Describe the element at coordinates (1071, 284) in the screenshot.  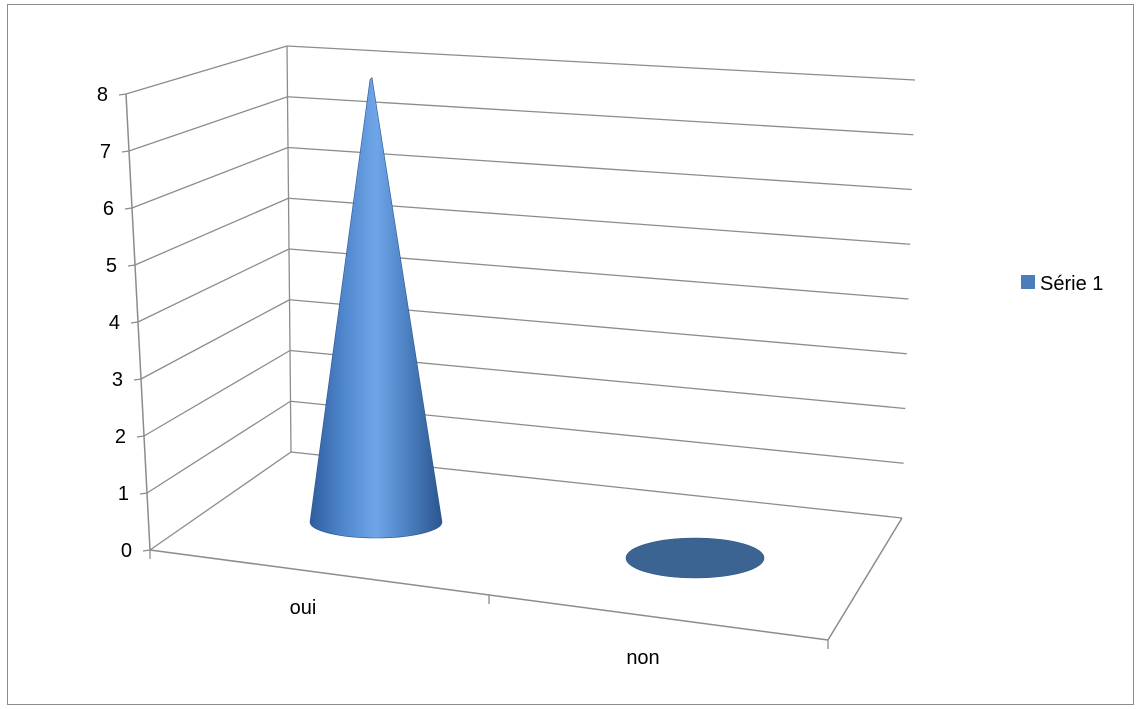
I see `legend-label-serie-1: Série 1` at that location.